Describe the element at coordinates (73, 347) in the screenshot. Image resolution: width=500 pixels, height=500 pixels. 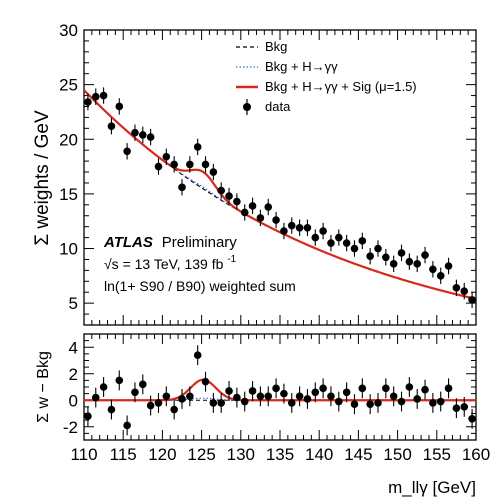
I see `residual-y-tick-label: 4` at that location.